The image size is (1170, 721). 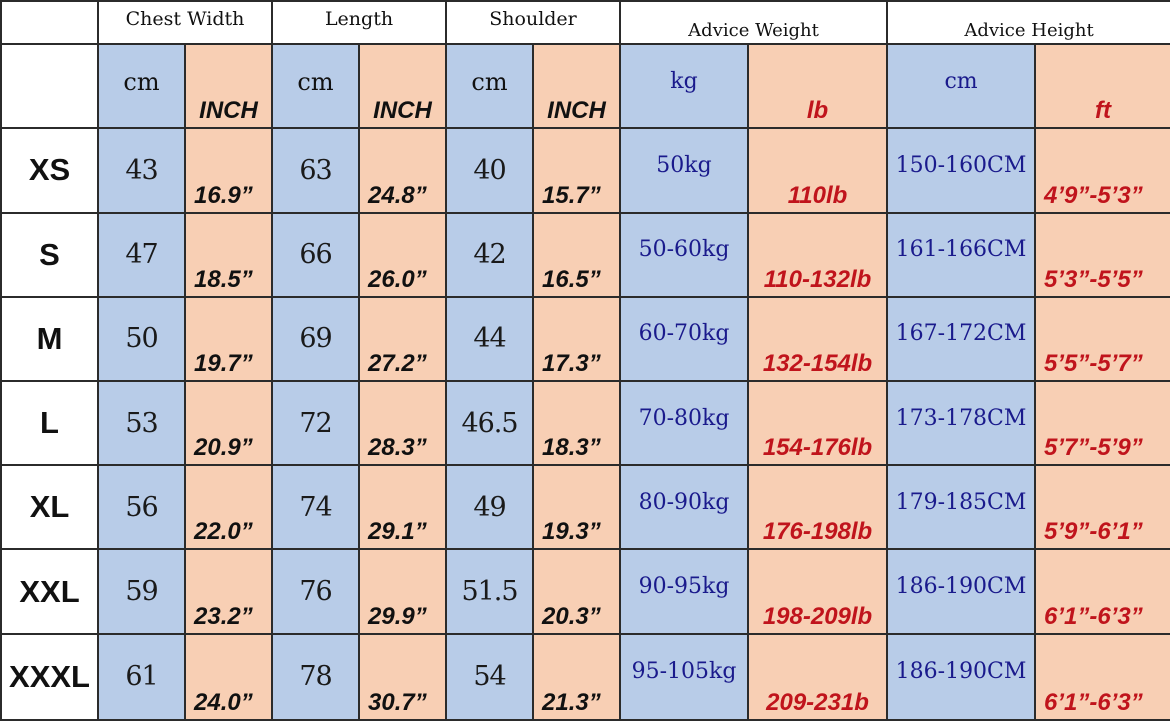 What do you see at coordinates (1102, 423) in the screenshot?
I see `height-ft-cell: 5’7”-5’9”` at bounding box center [1102, 423].